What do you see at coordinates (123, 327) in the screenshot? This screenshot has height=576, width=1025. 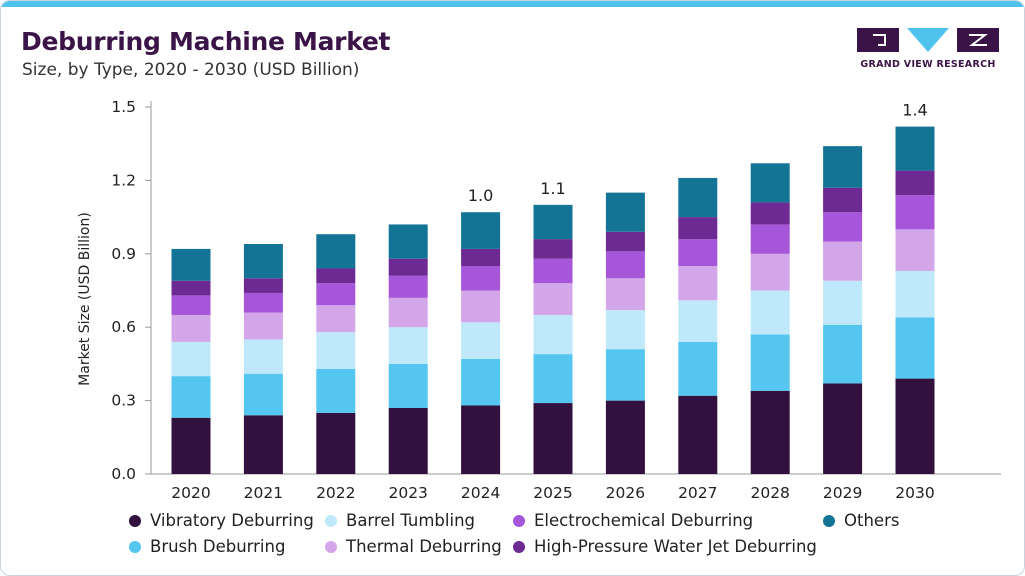 I see `y-tick-label: 0.6` at bounding box center [123, 327].